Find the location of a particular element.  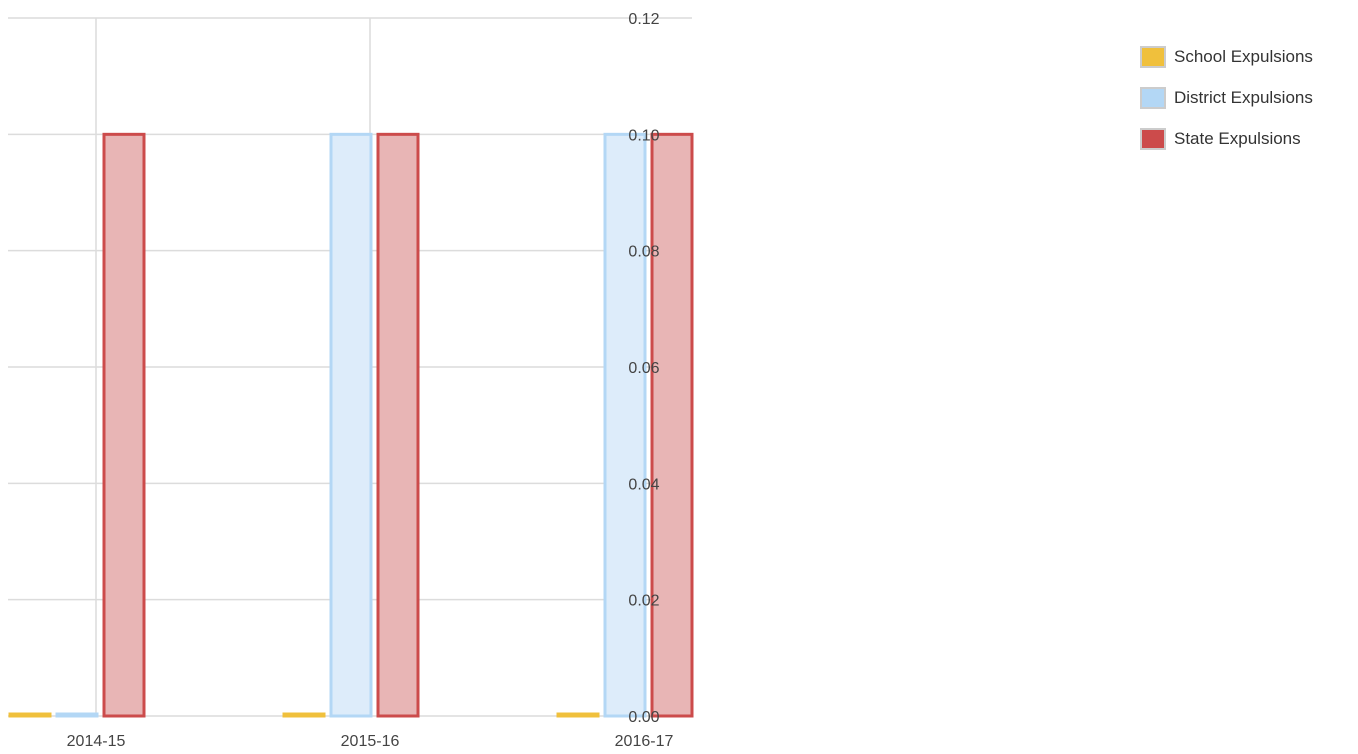

legend-label-district: District Expulsions is located at coordinates (1243, 97).